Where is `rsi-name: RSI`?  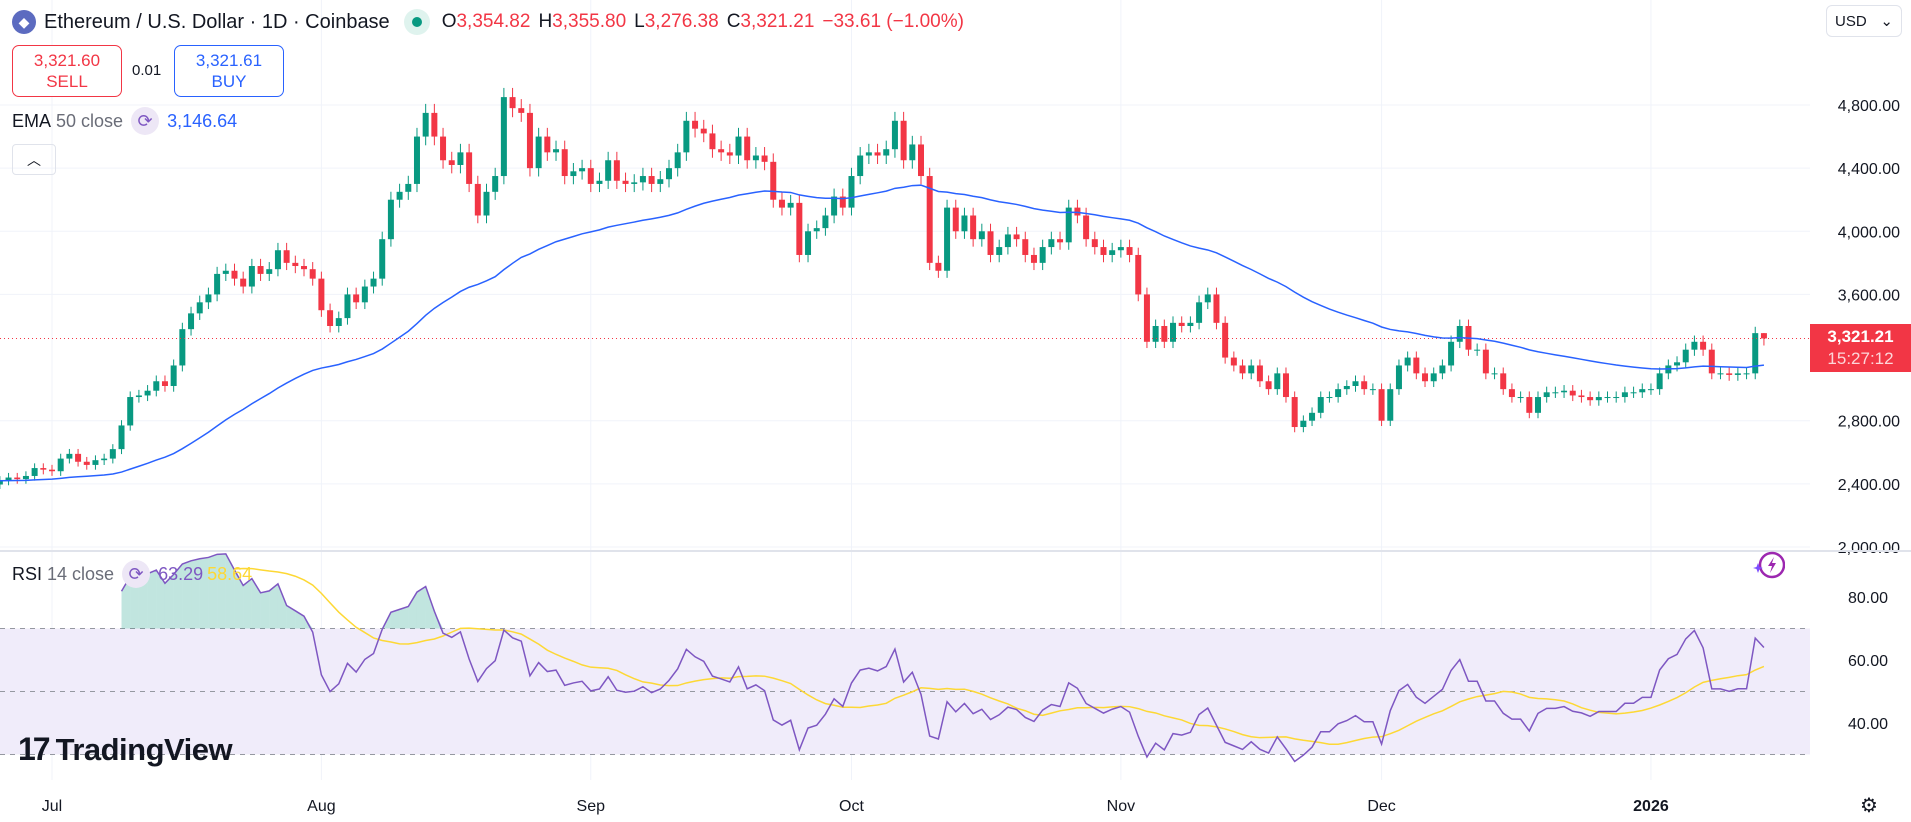 rsi-name: RSI is located at coordinates (27, 573).